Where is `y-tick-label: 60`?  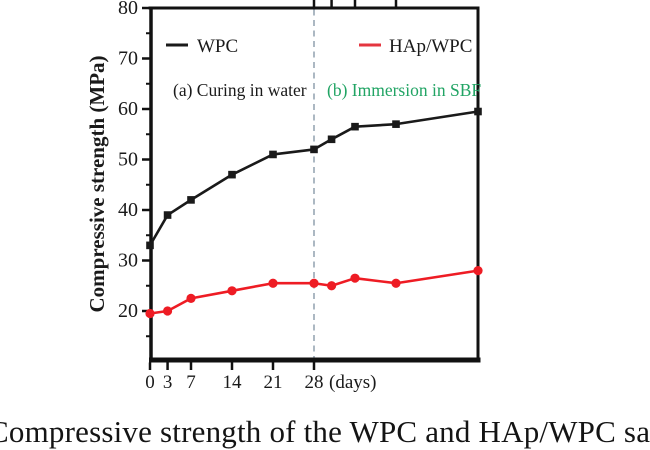
y-tick-label: 60 is located at coordinates (128, 109).